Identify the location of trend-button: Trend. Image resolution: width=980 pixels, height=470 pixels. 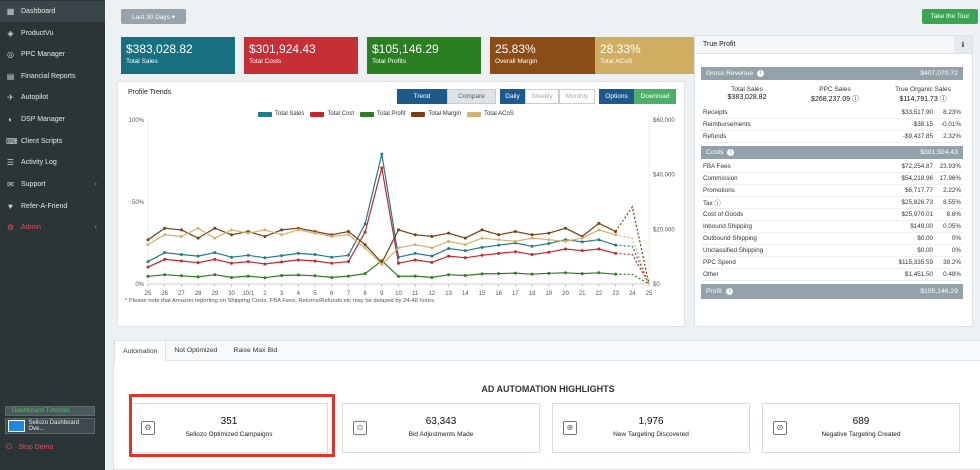
(422, 96).